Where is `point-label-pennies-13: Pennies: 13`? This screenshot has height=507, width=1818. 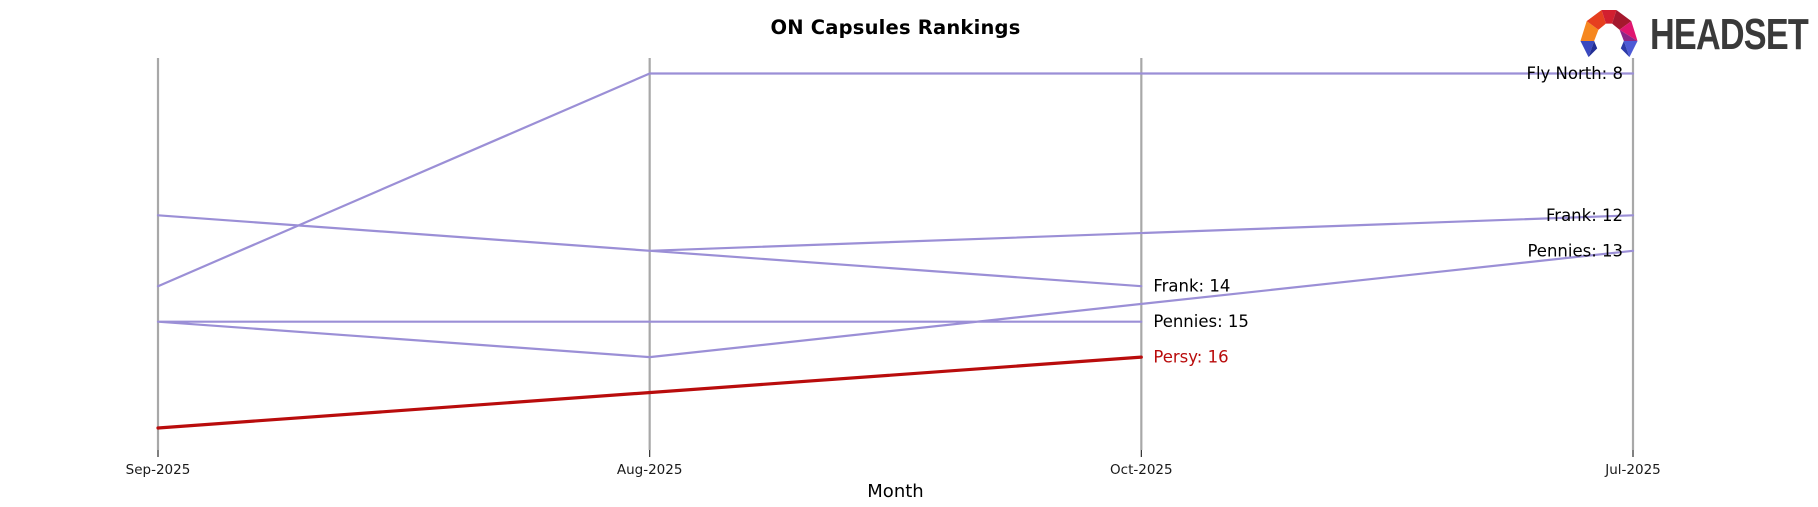
point-label-pennies-13: Pennies: 13 is located at coordinates (1575, 250).